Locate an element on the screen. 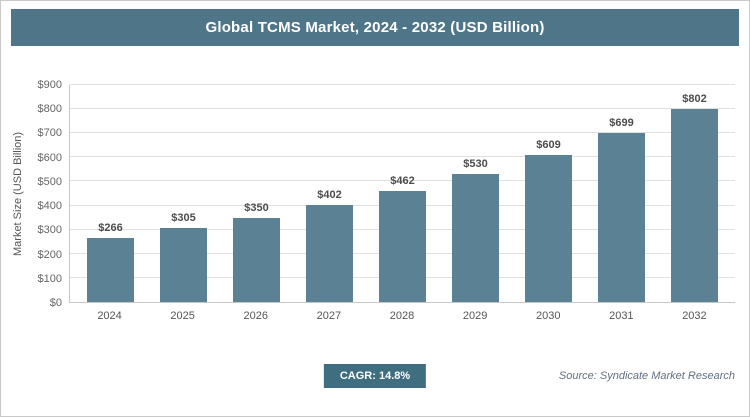 This screenshot has height=417, width=750. y-axis-ticks: $0 $100 $200 $300 $400 $500 $600 $700 $800 $900 is located at coordinates (48, 194).